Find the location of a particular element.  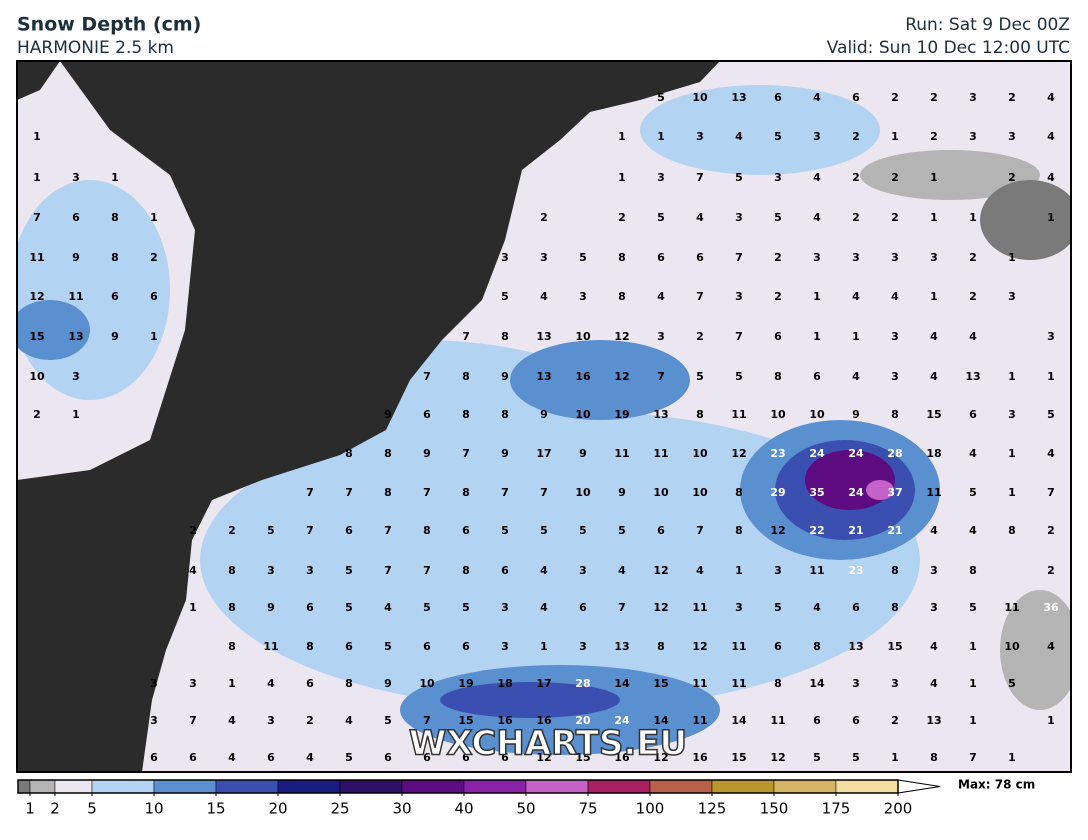

snow-depth-value: 29 is located at coordinates (777, 492).